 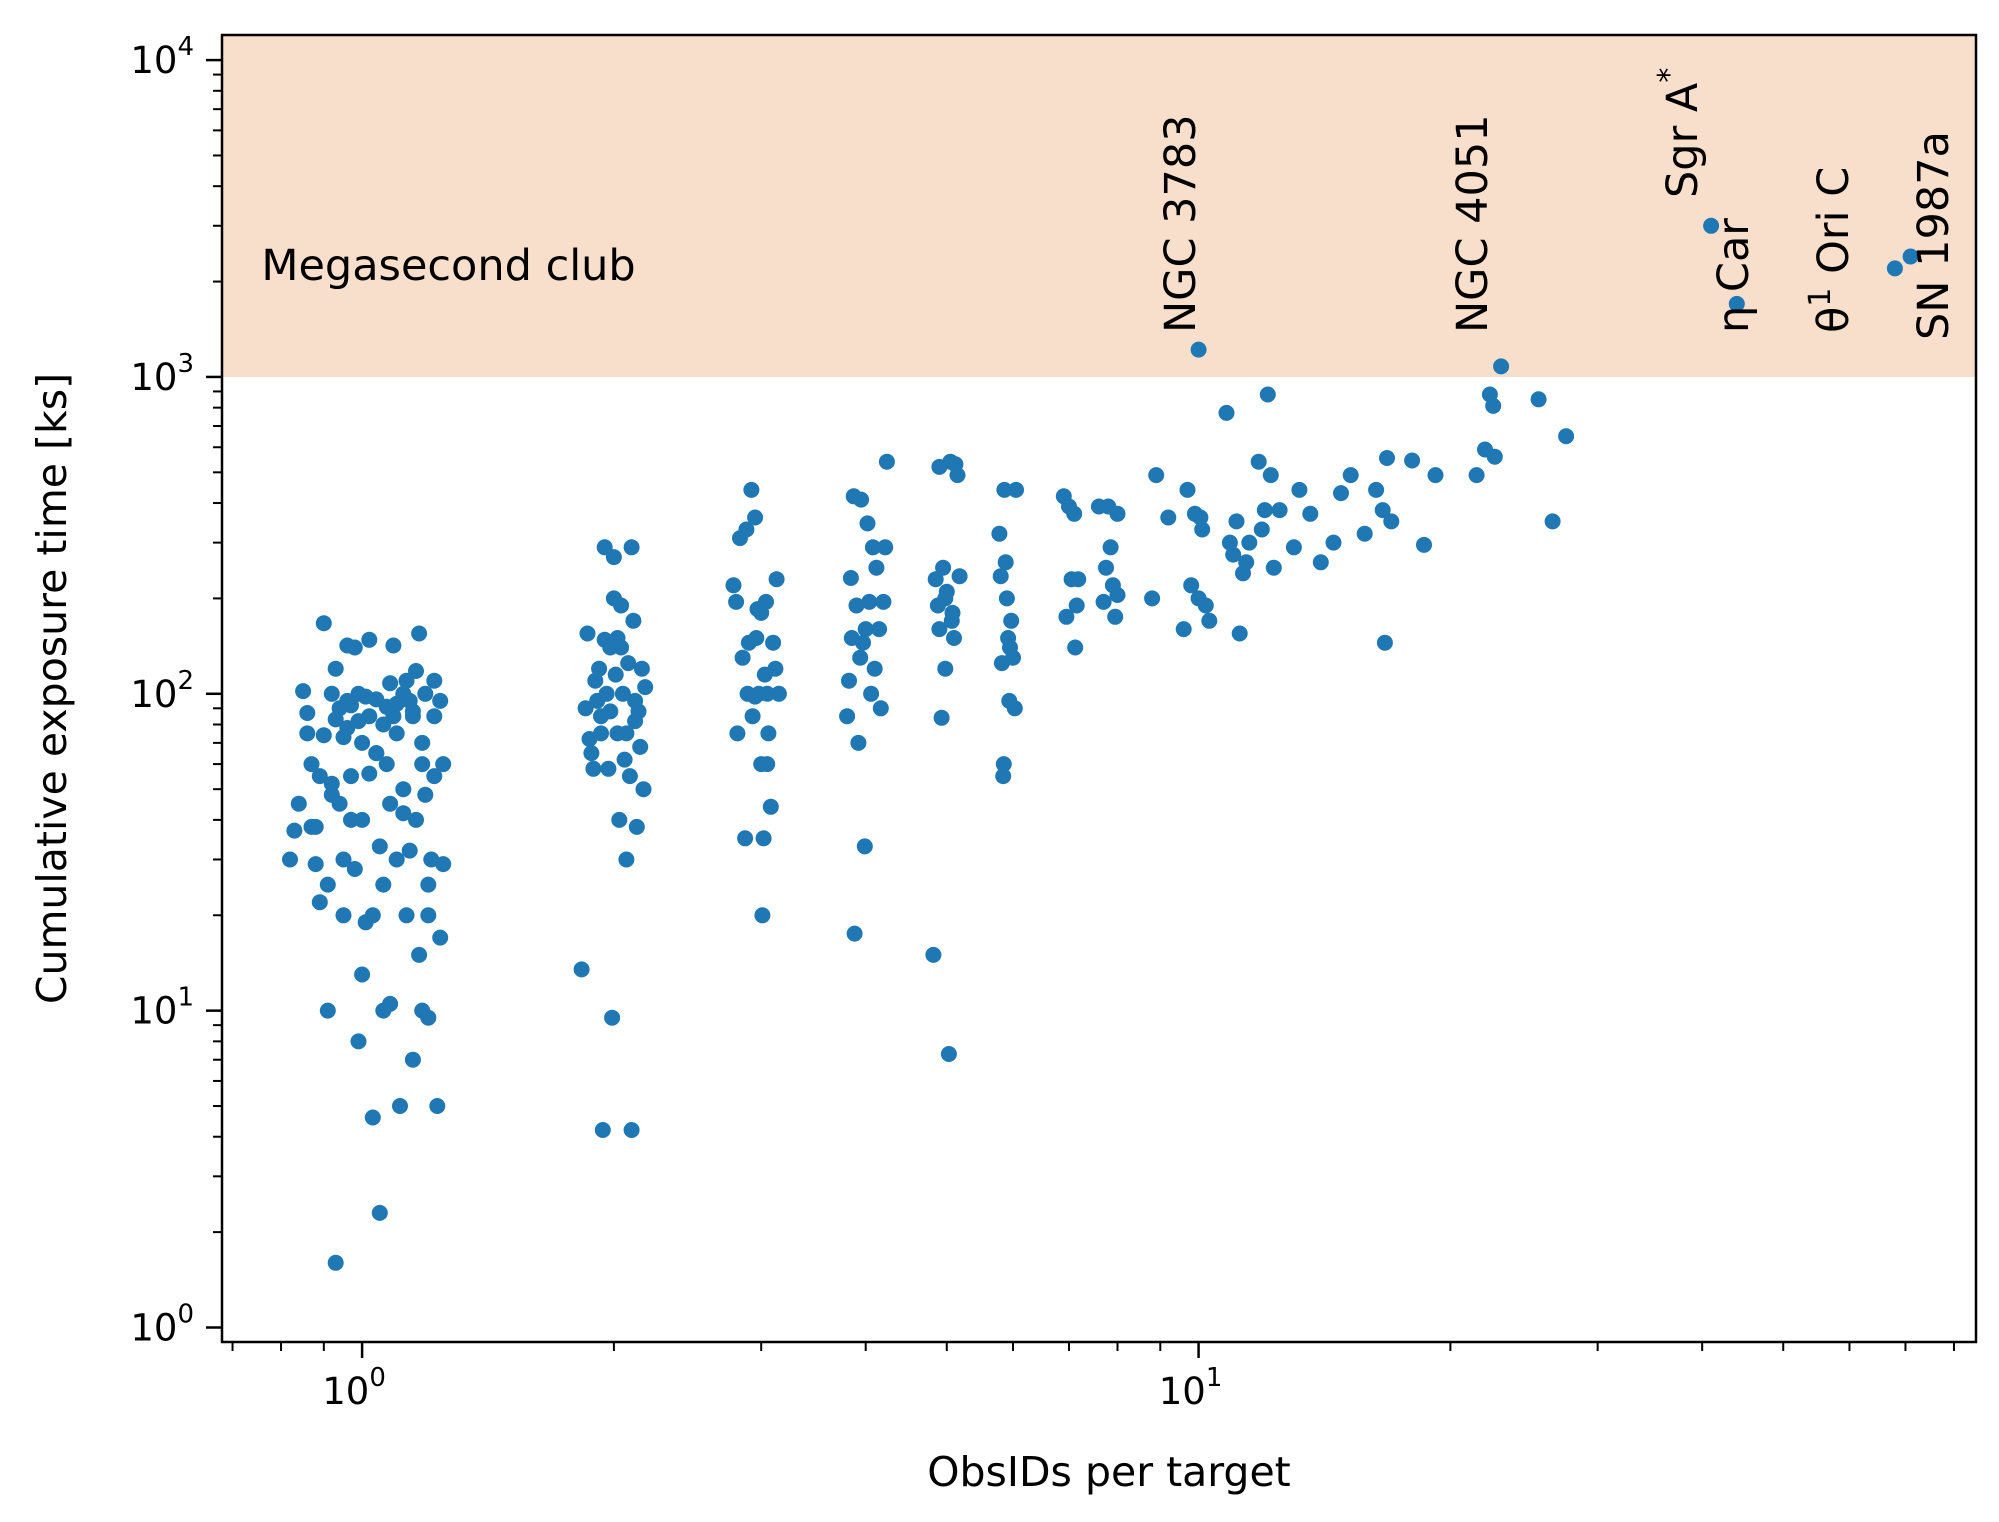 I want to click on y-tick-label: 10⁰, so click(x=162, y=1325).